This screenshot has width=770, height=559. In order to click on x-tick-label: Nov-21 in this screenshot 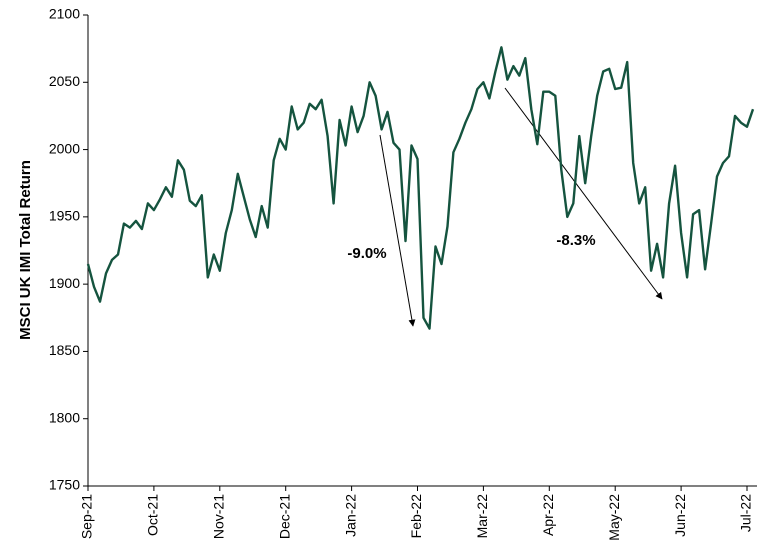, I will do `click(219, 516)`.